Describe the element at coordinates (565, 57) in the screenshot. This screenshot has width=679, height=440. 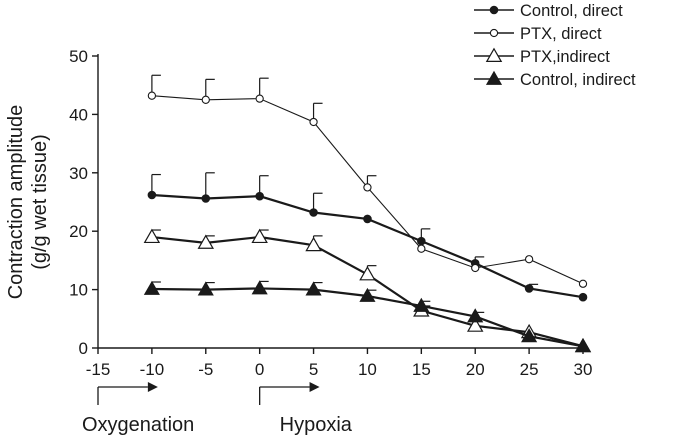
I see `legend-label: PTX,indirect` at that location.